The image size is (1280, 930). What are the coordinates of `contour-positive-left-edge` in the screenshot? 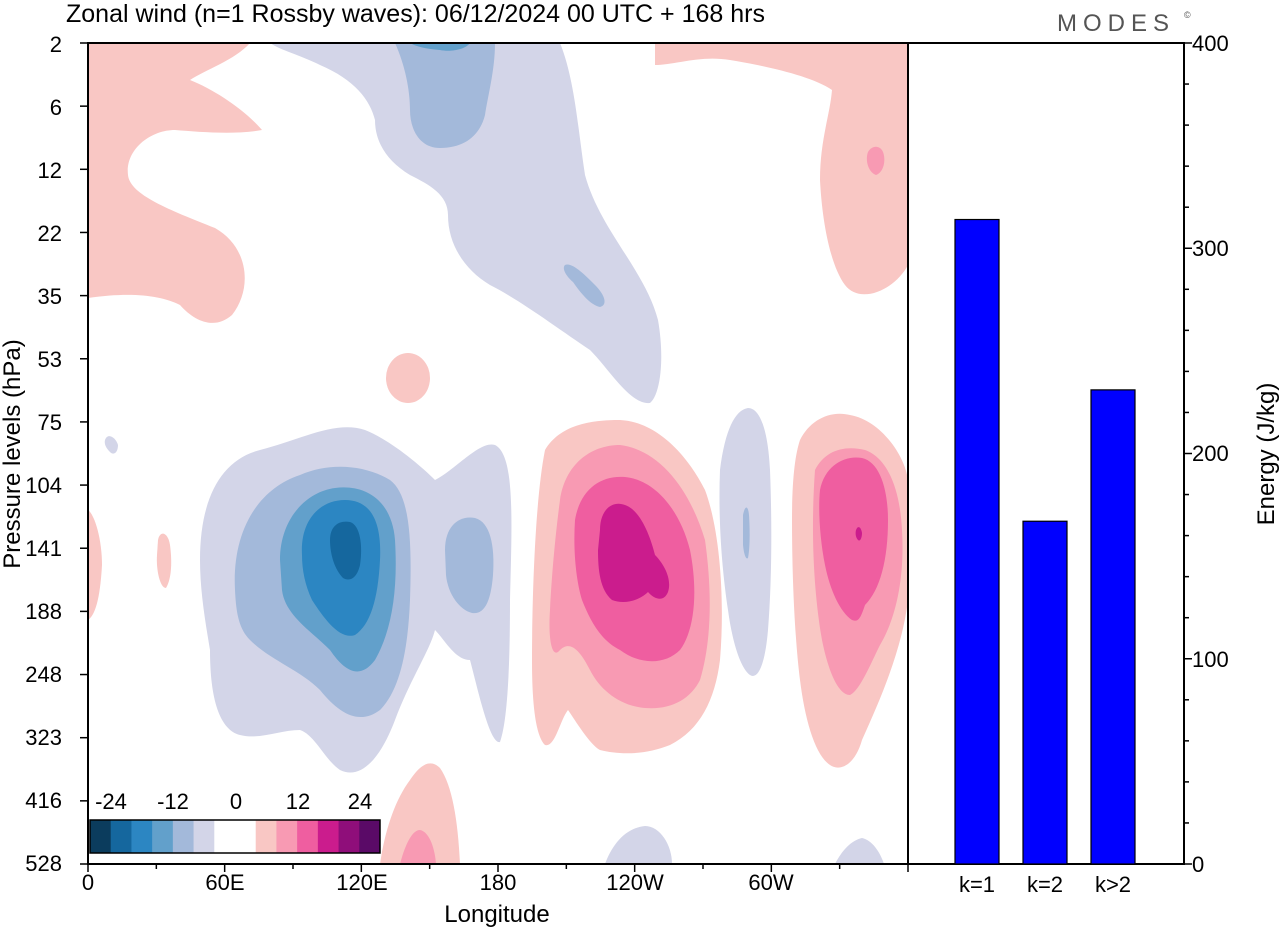 It's located at (95, 565).